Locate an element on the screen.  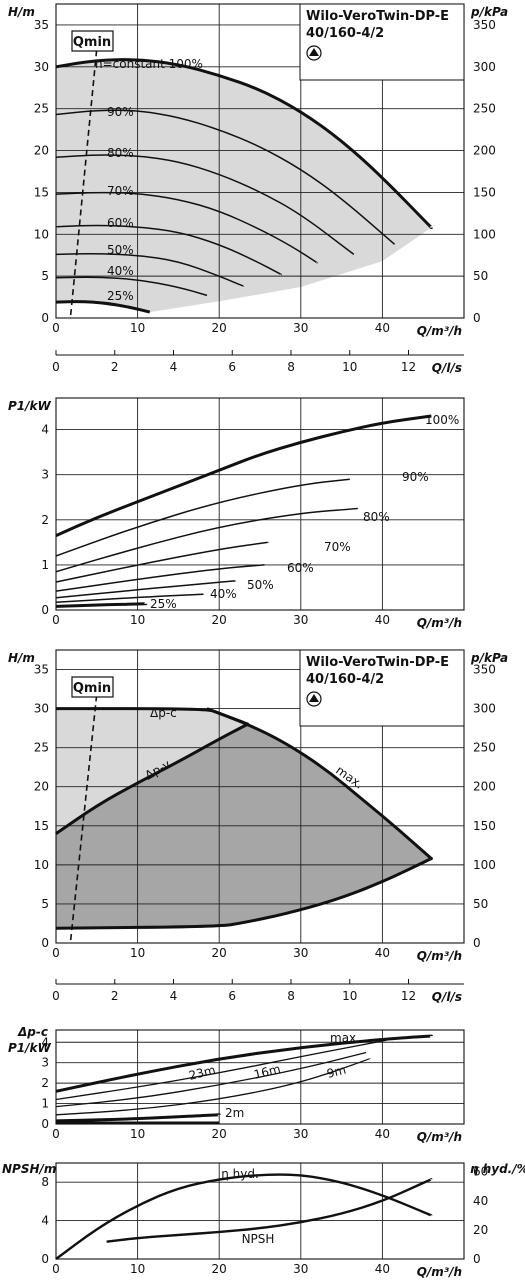
q-ls-2-tick-label: 10 is located at coordinates (349, 996).